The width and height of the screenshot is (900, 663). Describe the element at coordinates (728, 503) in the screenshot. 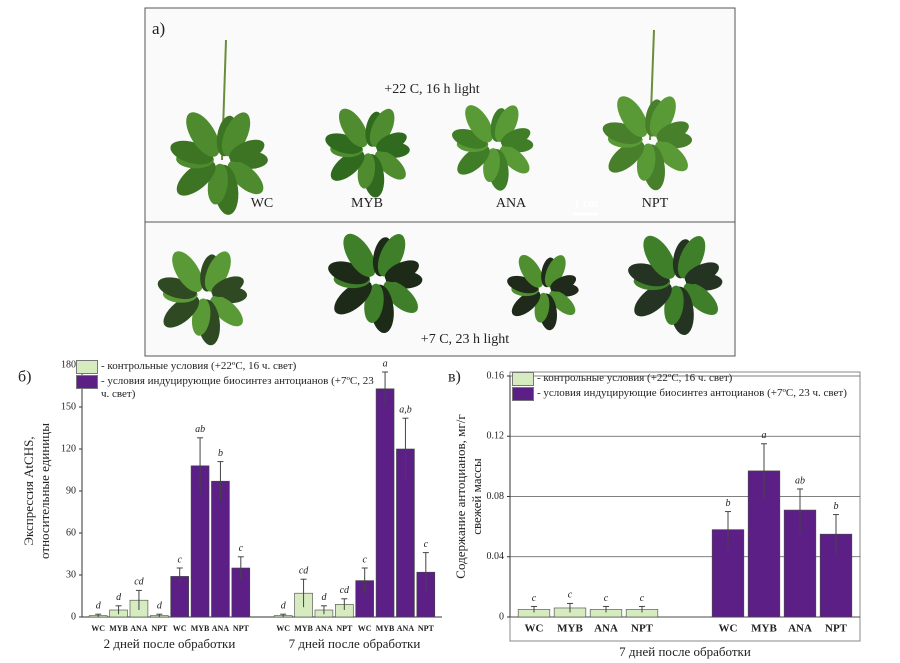

I see `significance-letter: b` at that location.